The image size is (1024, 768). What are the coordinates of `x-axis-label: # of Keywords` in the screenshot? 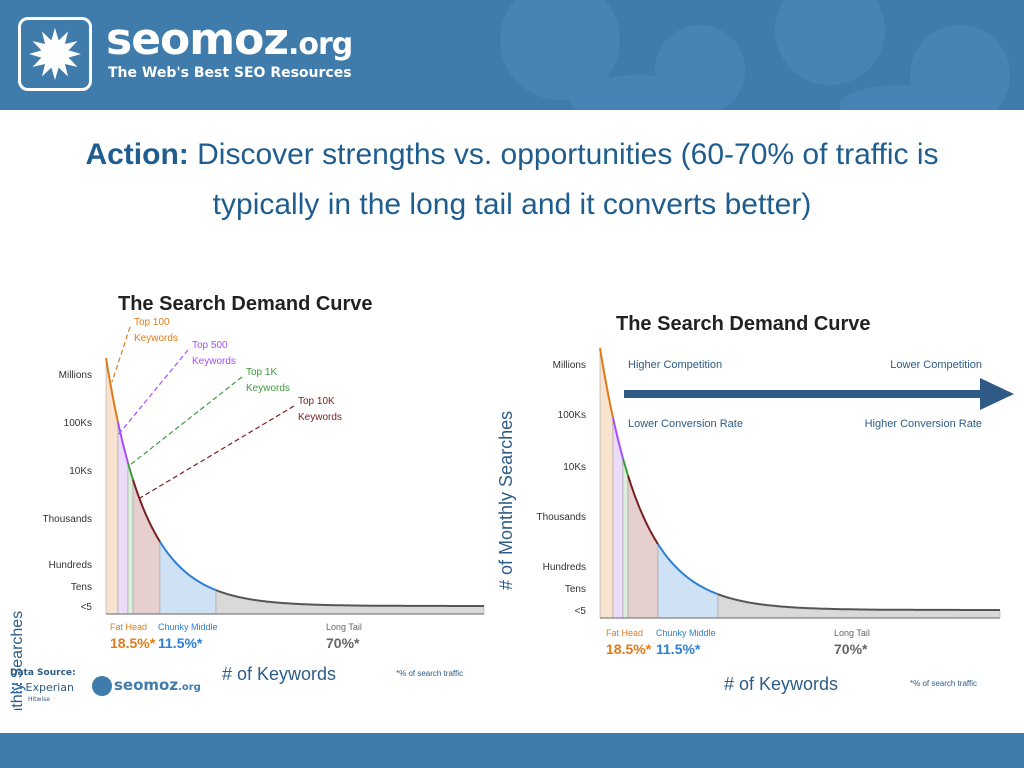 It's located at (781, 684).